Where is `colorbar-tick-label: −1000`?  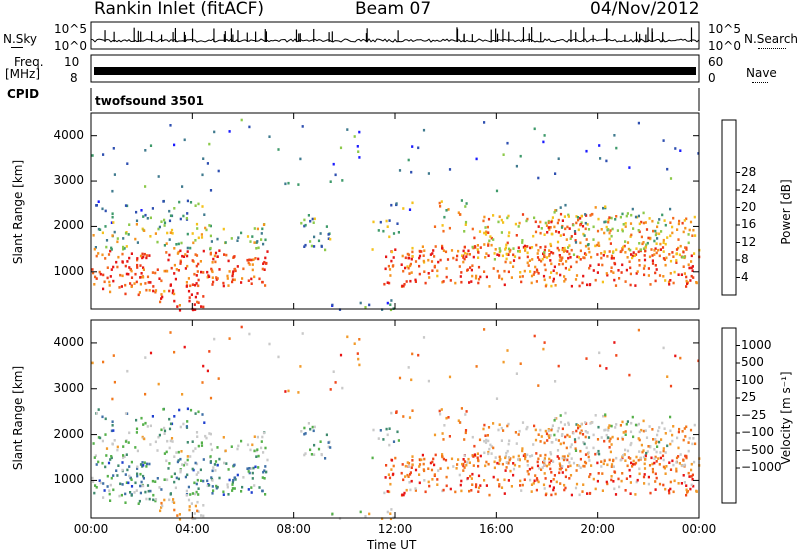
colorbar-tick-label: −1000 is located at coordinates (761, 467).